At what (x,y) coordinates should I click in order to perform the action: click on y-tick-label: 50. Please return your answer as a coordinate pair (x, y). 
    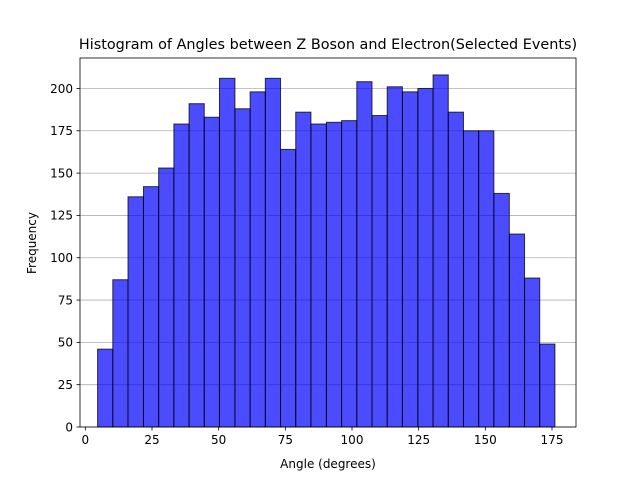
    Looking at the image, I should click on (65, 343).